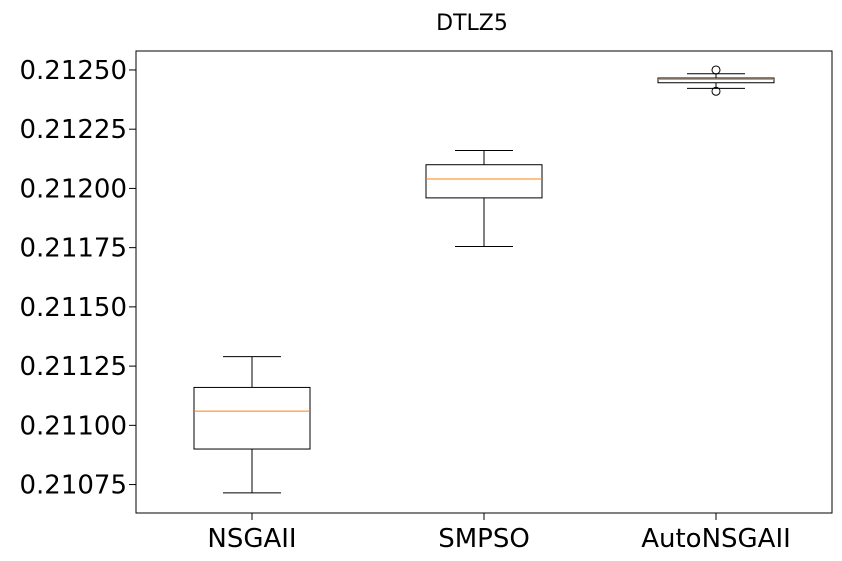 The image size is (842, 561). I want to click on y-tick-label: 0.21150, so click(73, 308).